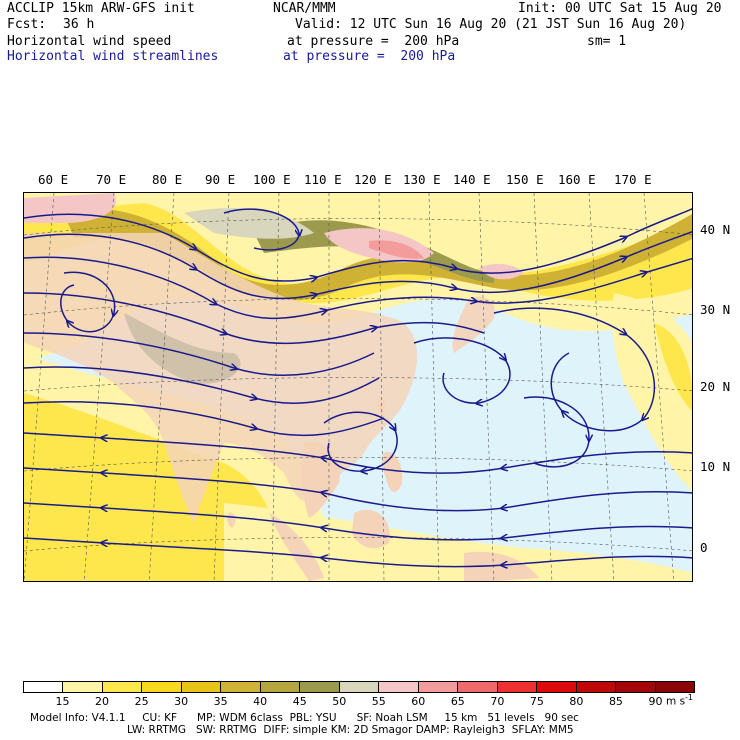 The height and width of the screenshot is (740, 740). I want to click on lat-label-equator: 0, so click(704, 547).